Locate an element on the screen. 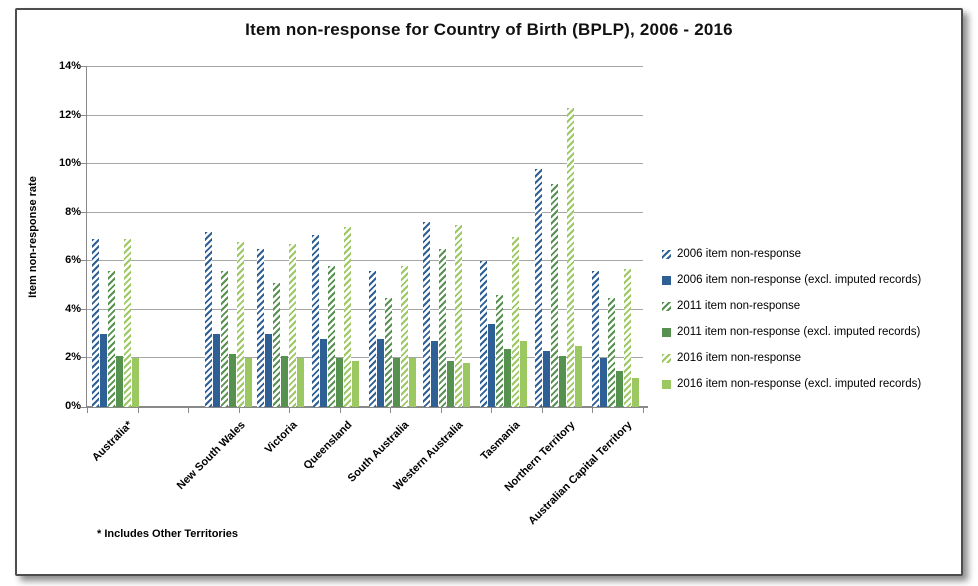  y-tick-label: 14% is located at coordinates (69, 66).